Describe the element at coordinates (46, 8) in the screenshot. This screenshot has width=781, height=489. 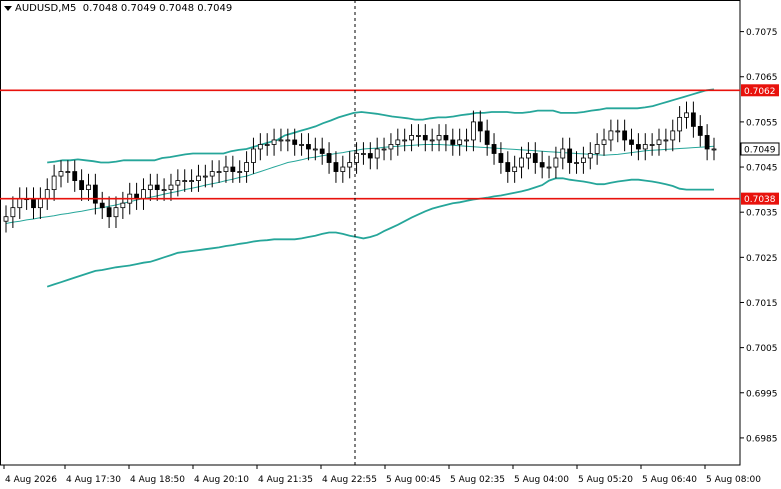
I see `symbol-label: AUDUSD,M5` at that location.